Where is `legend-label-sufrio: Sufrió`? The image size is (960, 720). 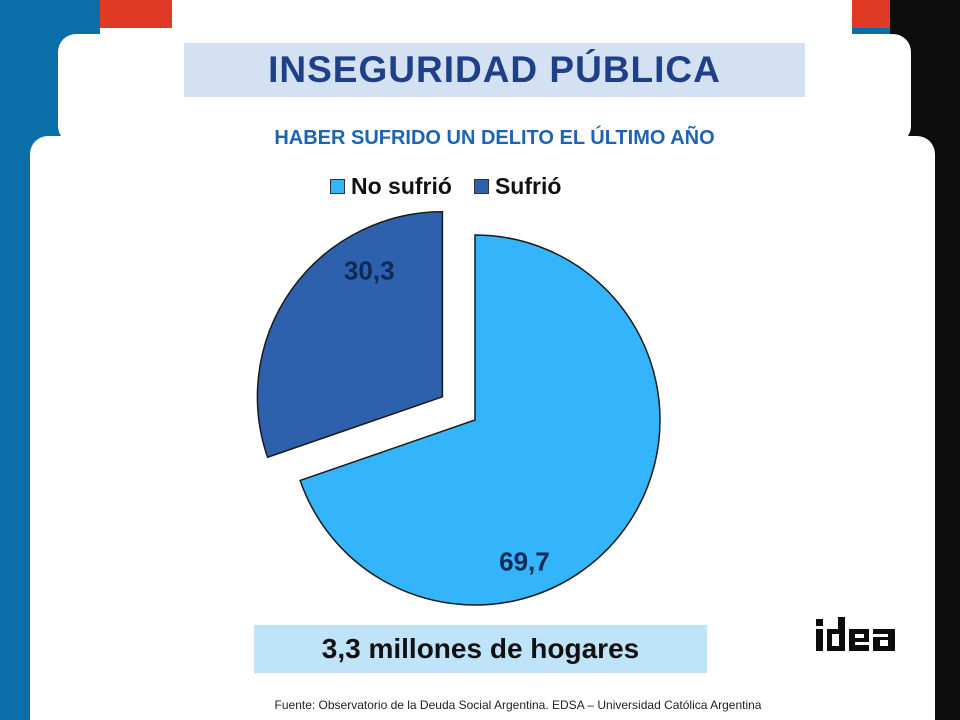 legend-label-sufrio: Sufrió is located at coordinates (528, 185).